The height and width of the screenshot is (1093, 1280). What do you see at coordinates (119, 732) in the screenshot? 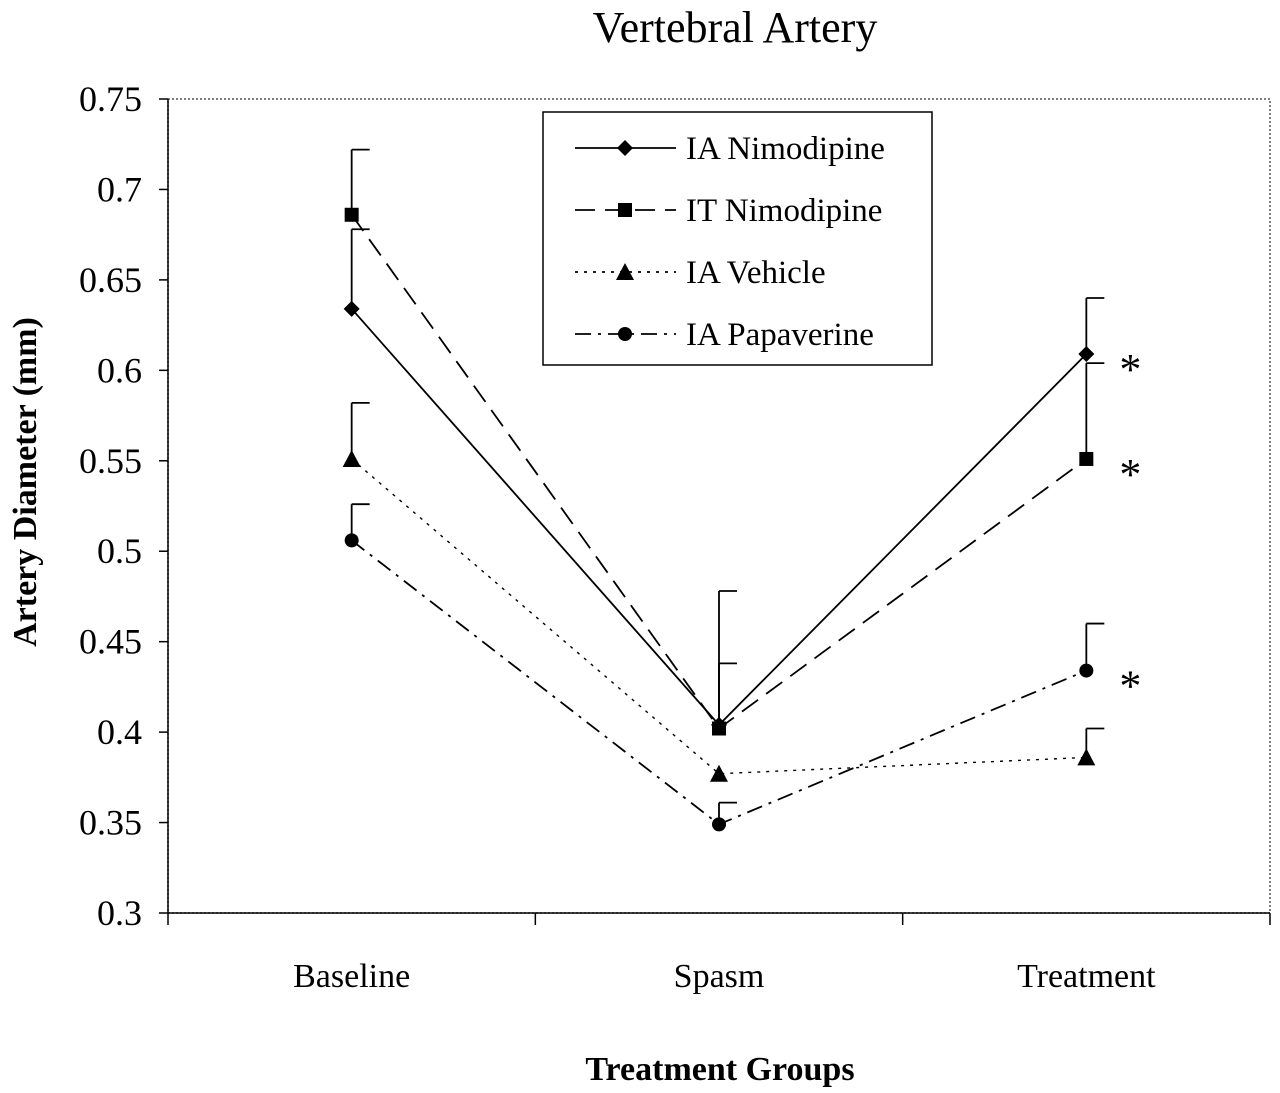
I see `y-tick-label: 0.4` at bounding box center [119, 732].